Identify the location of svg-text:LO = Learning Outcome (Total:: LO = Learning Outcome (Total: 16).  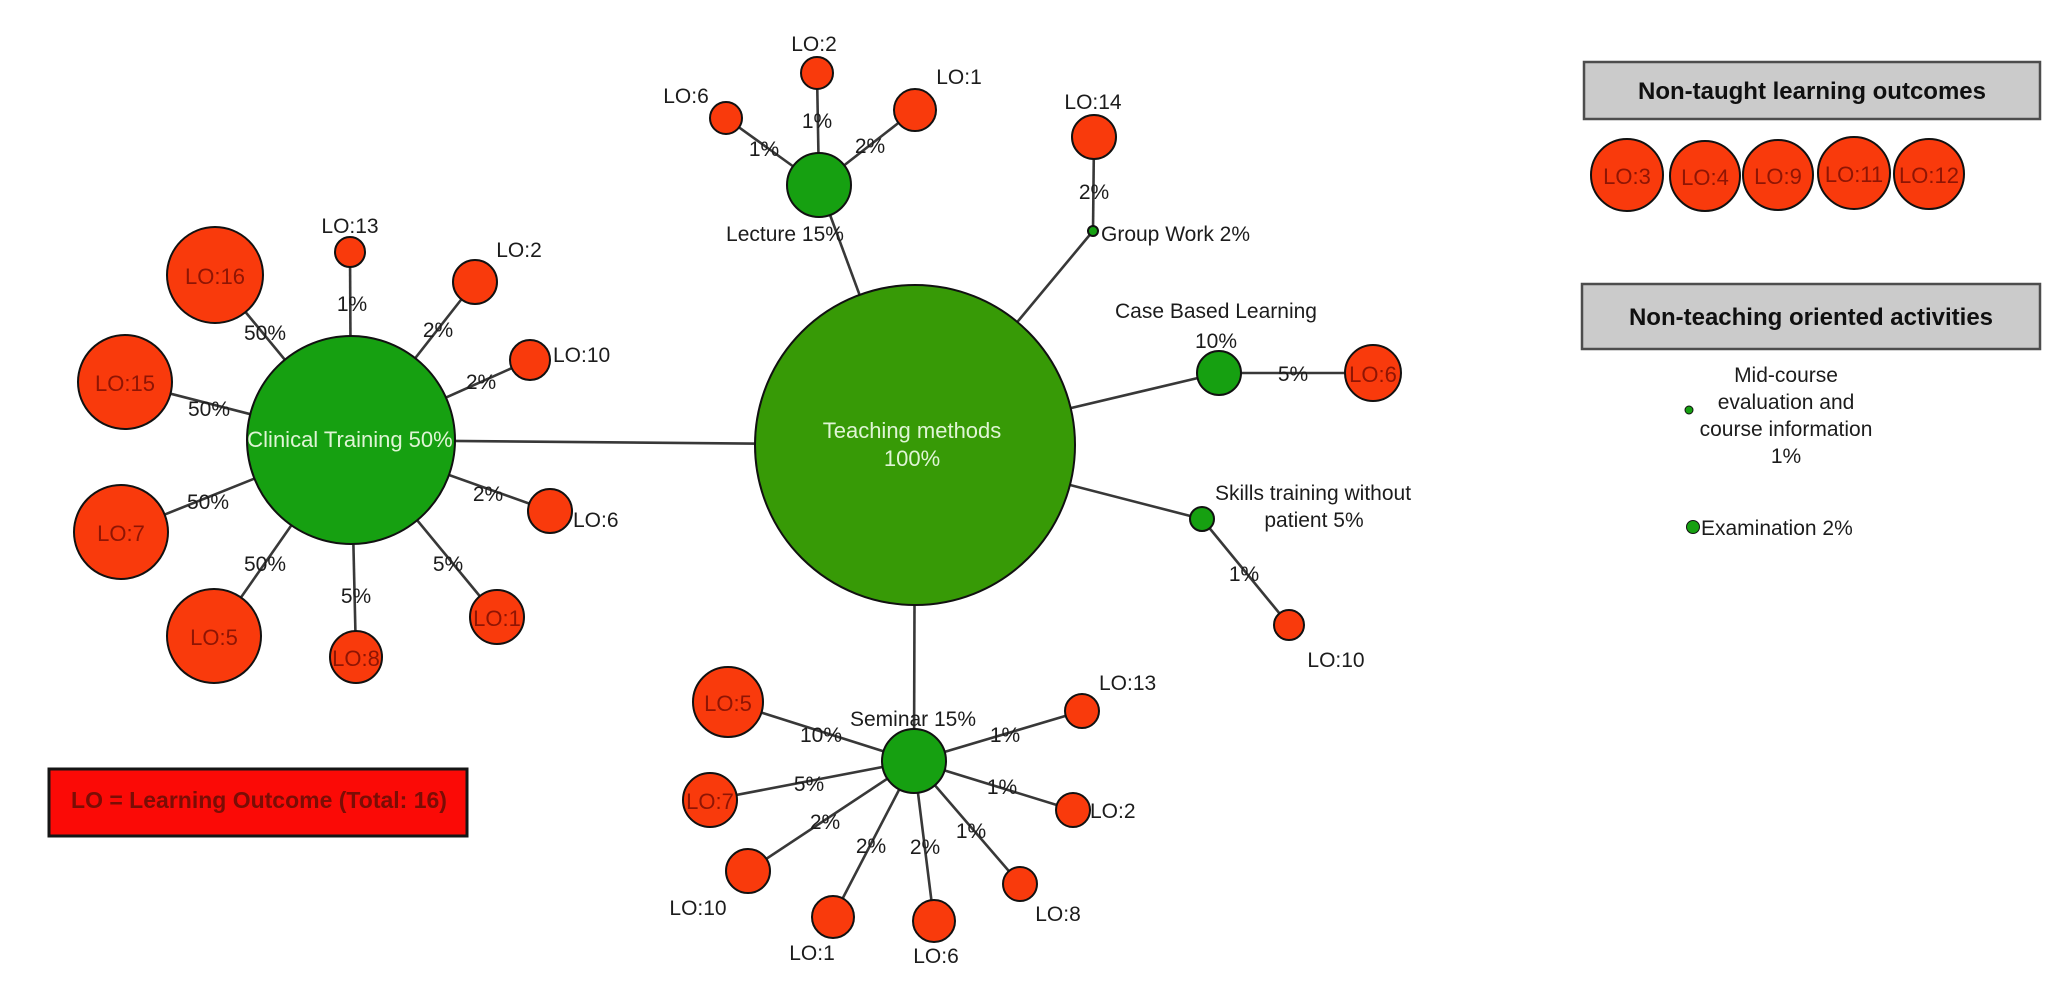
(259, 800).